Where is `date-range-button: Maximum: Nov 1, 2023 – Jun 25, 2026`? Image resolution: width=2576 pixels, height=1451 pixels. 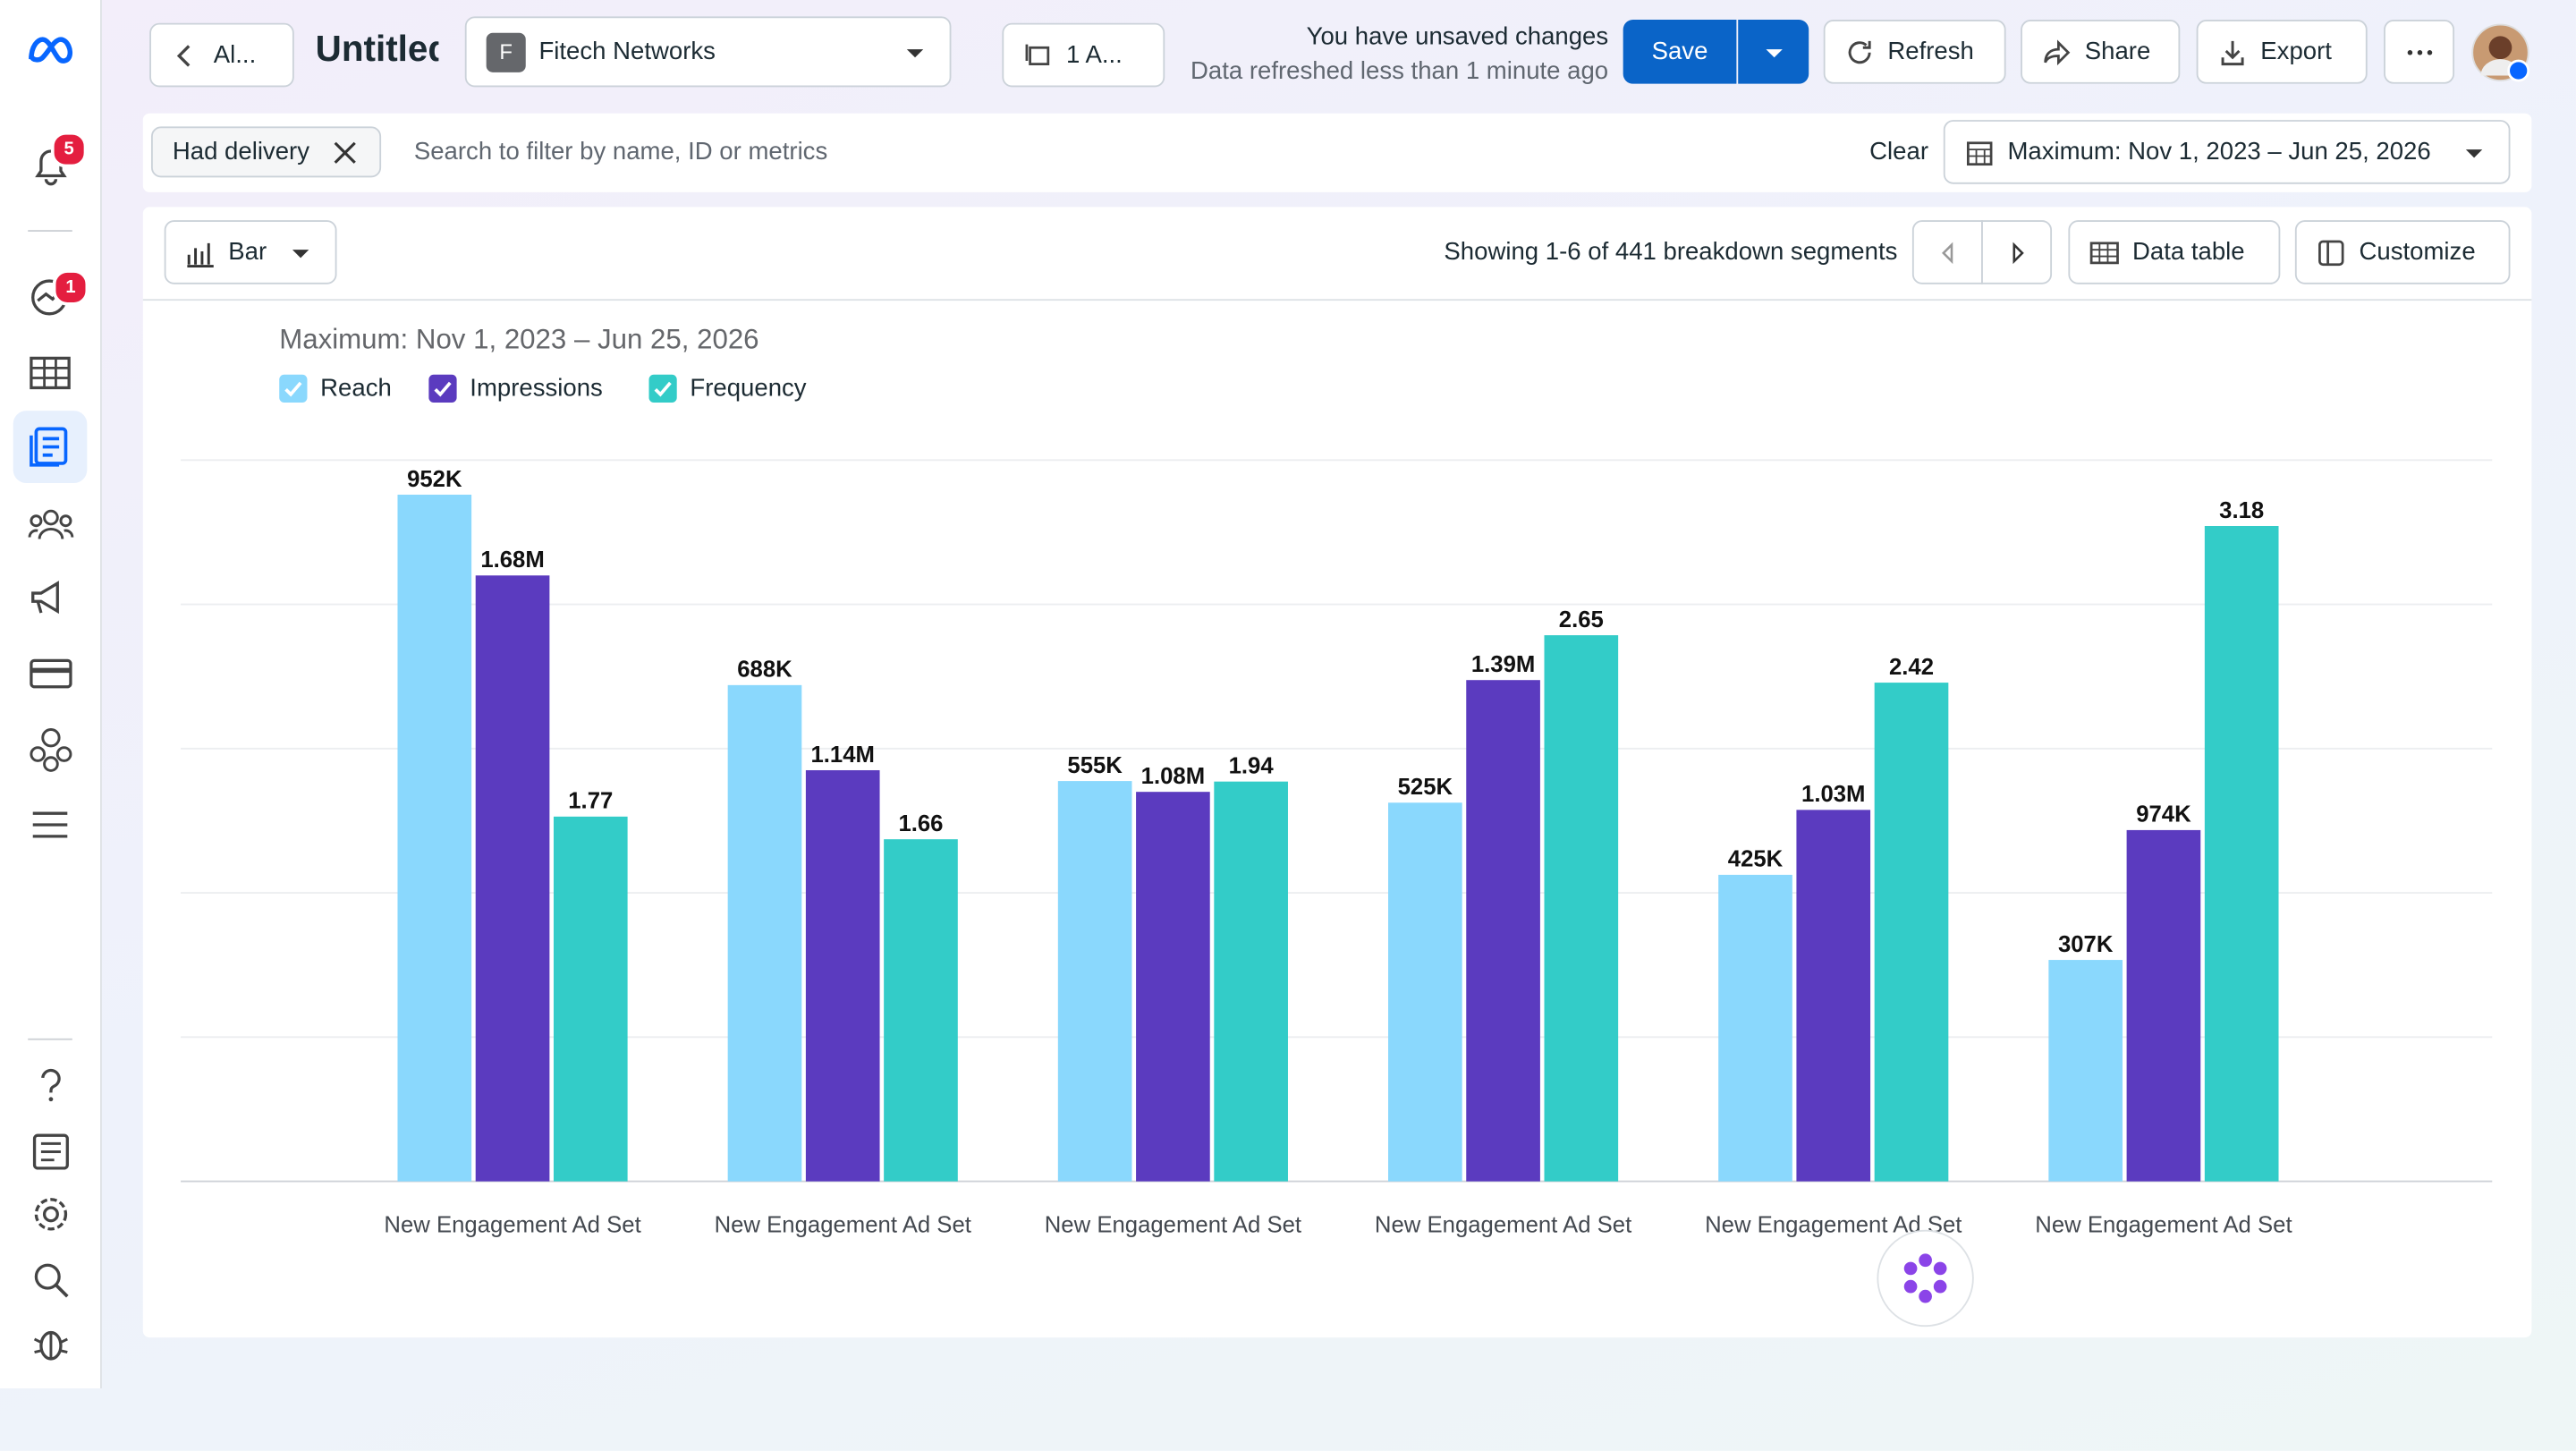
date-range-button: Maximum: Nov 1, 2023 – Jun 25, 2026 is located at coordinates (2227, 152).